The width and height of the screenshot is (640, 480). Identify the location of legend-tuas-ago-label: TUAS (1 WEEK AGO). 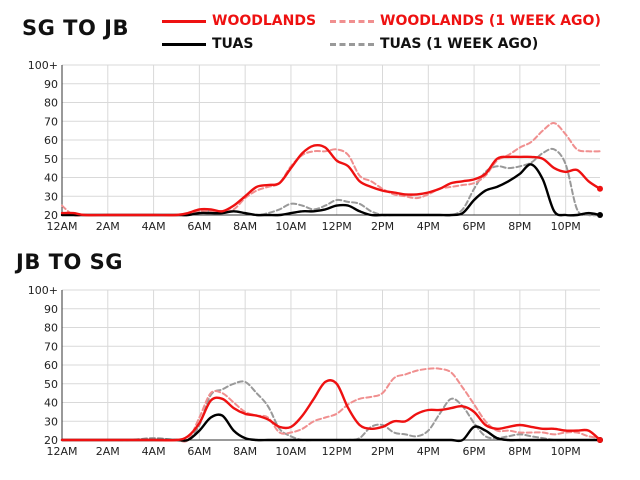
(459, 44).